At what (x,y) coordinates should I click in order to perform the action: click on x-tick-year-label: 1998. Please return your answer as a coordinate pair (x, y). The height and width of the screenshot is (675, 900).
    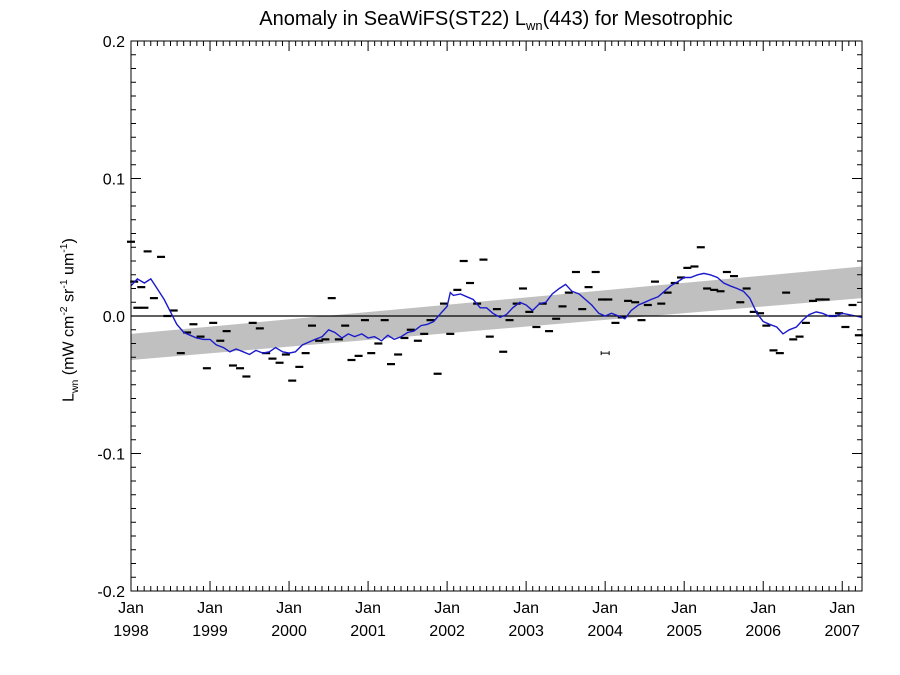
    Looking at the image, I should click on (131, 631).